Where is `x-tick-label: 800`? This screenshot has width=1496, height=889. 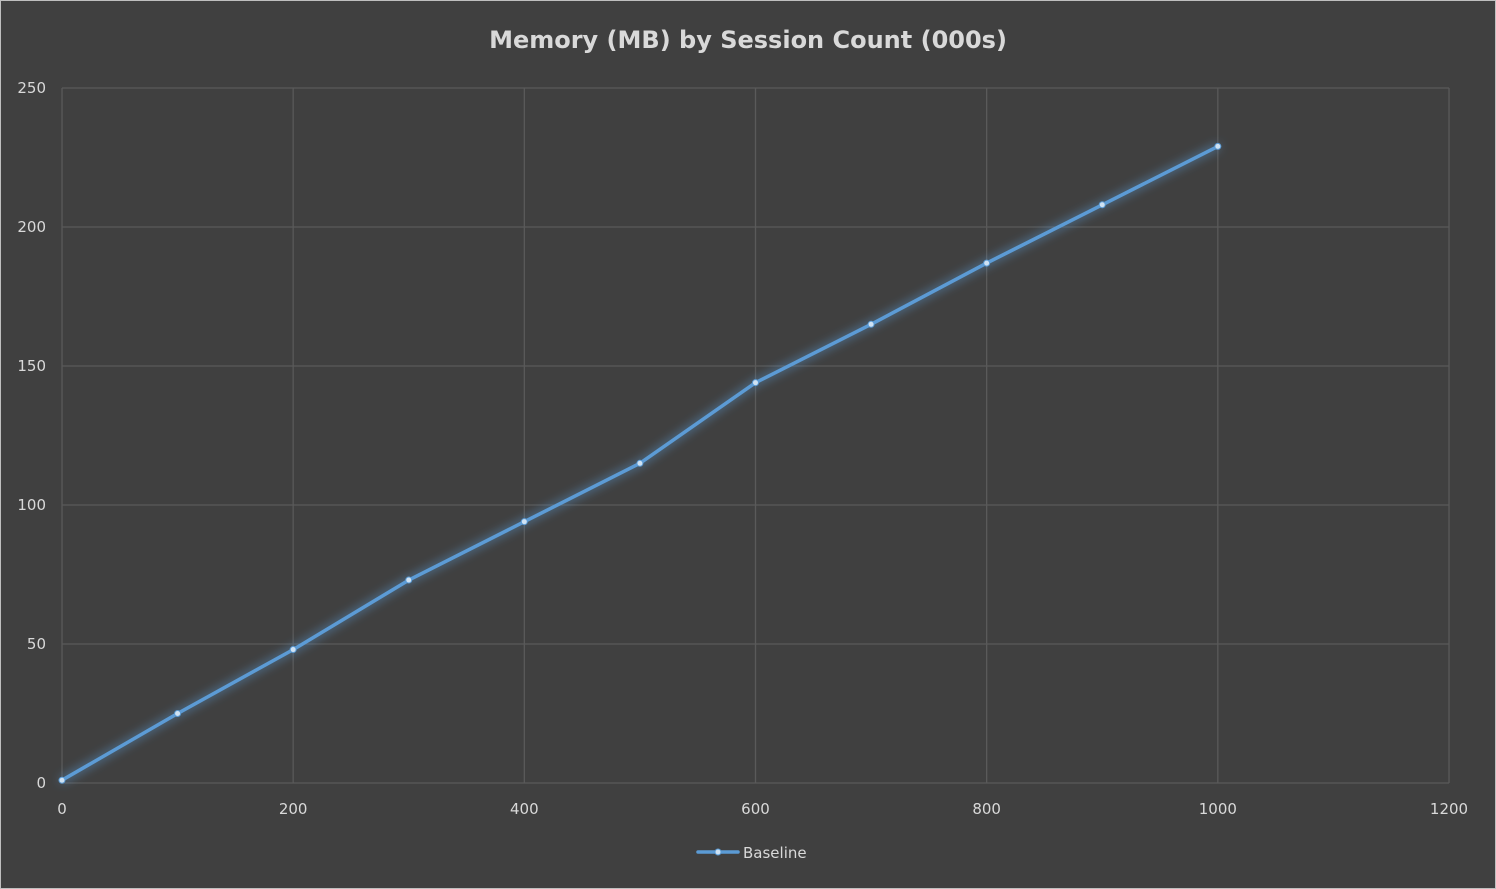 x-tick-label: 800 is located at coordinates (986, 809).